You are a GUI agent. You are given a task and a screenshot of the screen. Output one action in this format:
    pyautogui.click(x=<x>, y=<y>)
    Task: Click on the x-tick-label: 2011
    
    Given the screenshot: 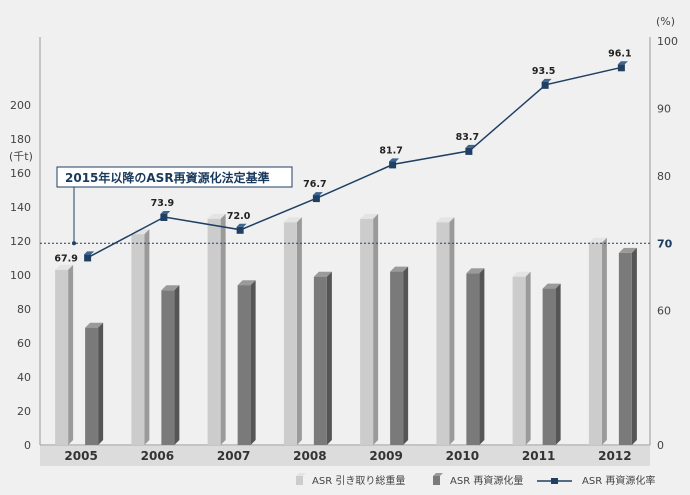 What is the action you would take?
    pyautogui.click(x=538, y=456)
    